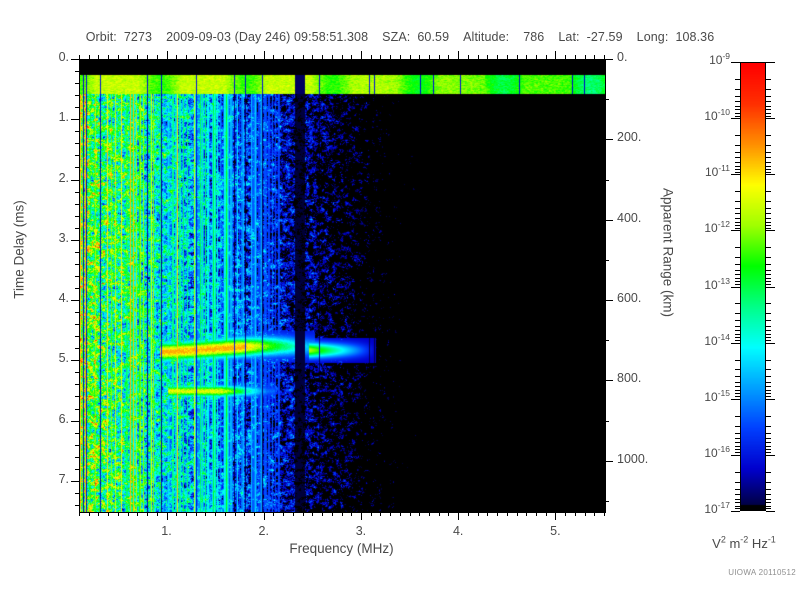 This screenshot has width=800, height=600. I want to click on y-left-tick-label: 5., so click(63, 358).